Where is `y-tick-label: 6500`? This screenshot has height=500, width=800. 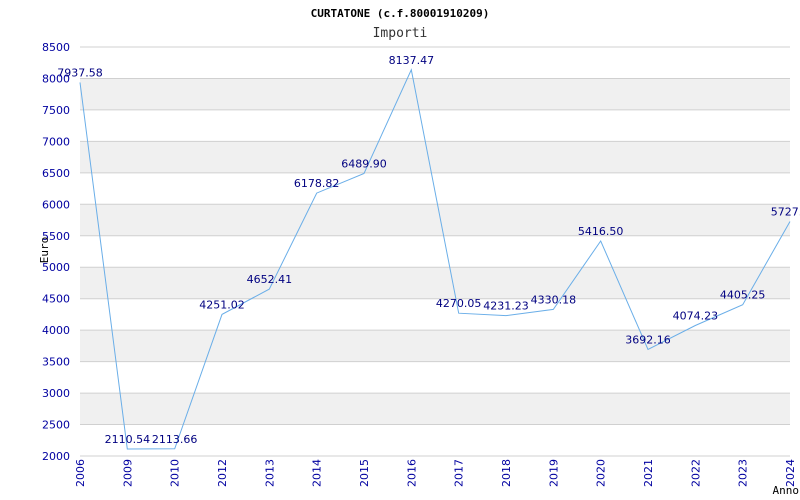 y-tick-label: 6500 is located at coordinates (56, 173).